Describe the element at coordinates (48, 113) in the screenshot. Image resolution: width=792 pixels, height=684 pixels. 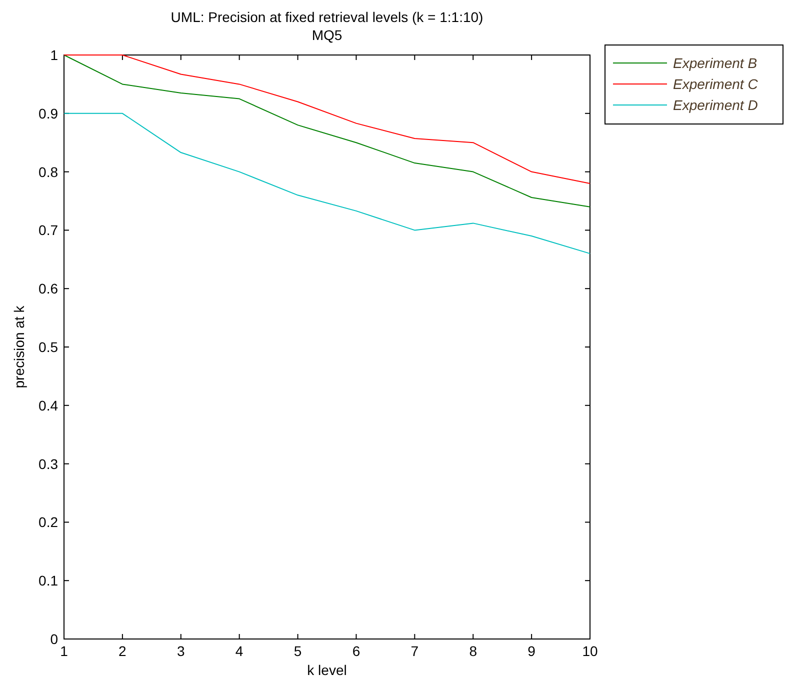
I see `y-tick-label: 0.9` at that location.